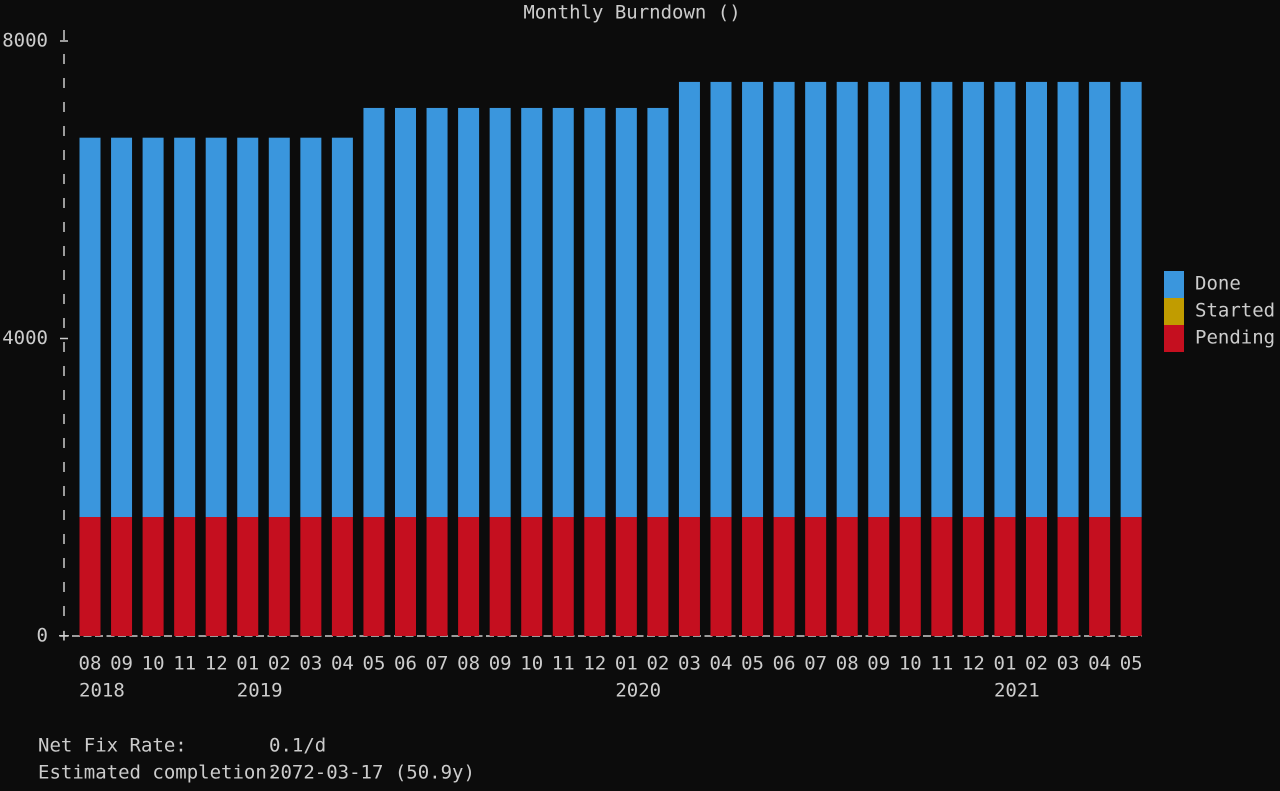 This screenshot has width=1280, height=791. I want to click on y-tick-label: 0, so click(42, 636).